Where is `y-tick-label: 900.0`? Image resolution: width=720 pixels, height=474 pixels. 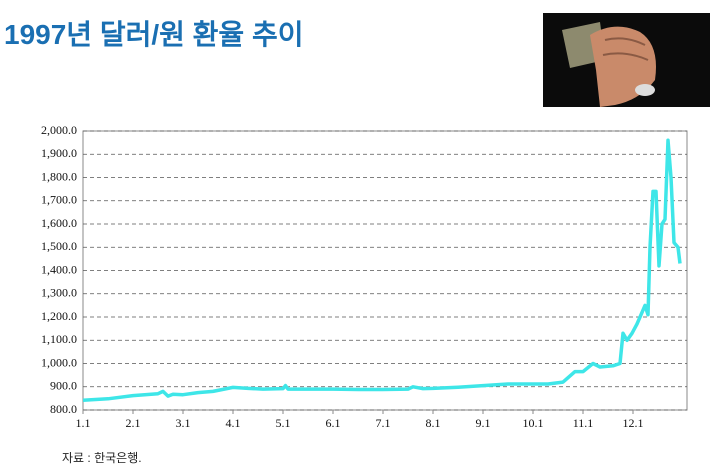
y-tick-label: 900.0 is located at coordinates (63, 386).